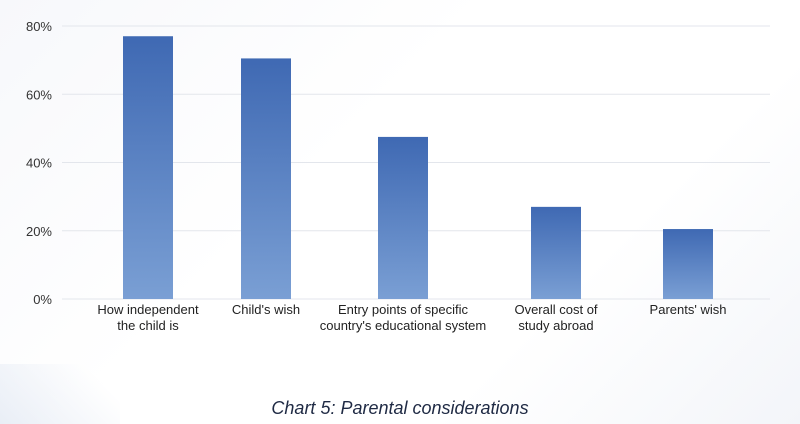 The width and height of the screenshot is (800, 424). I want to click on x-category-label: Overall cost of study abroad, so click(555, 317).